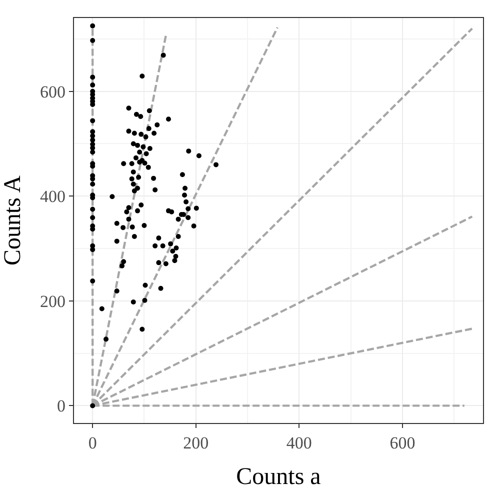 This screenshot has width=492, height=492. What do you see at coordinates (403, 443) in the screenshot?
I see `x-tick-label: 600` at bounding box center [403, 443].